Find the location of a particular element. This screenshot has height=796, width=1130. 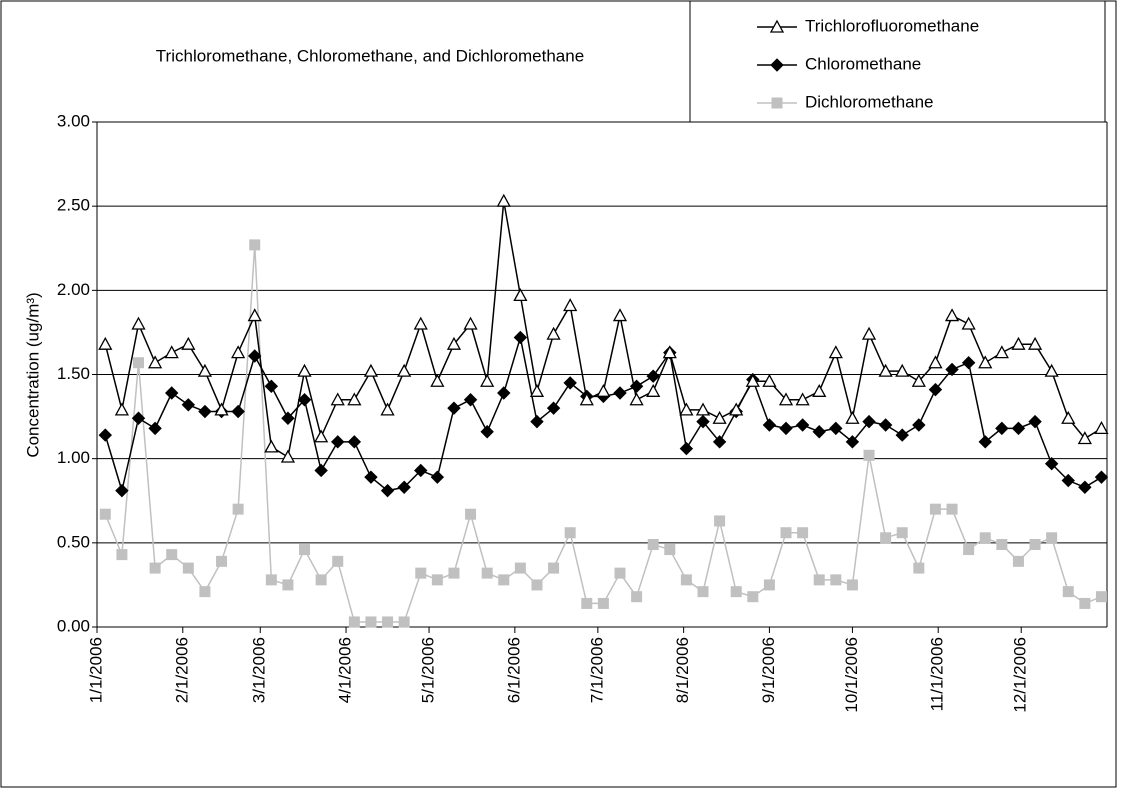

y-tick-label: 2.50 is located at coordinates (73, 205).